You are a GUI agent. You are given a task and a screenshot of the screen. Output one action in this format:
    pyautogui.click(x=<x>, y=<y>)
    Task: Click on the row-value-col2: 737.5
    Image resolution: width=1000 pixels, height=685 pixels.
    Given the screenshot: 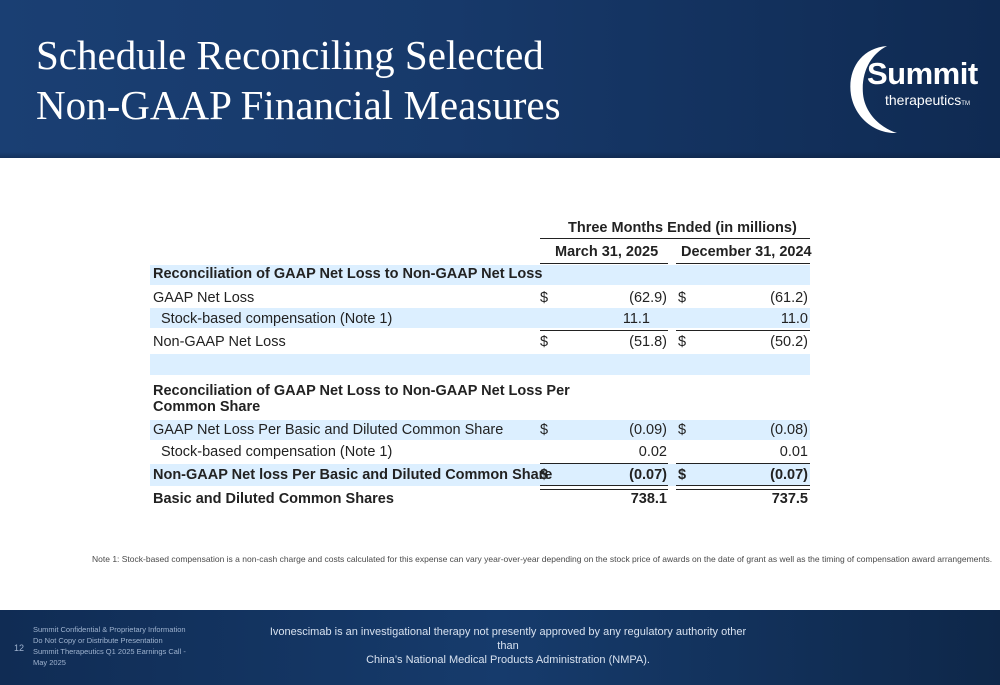 What is the action you would take?
    pyautogui.click(x=789, y=499)
    